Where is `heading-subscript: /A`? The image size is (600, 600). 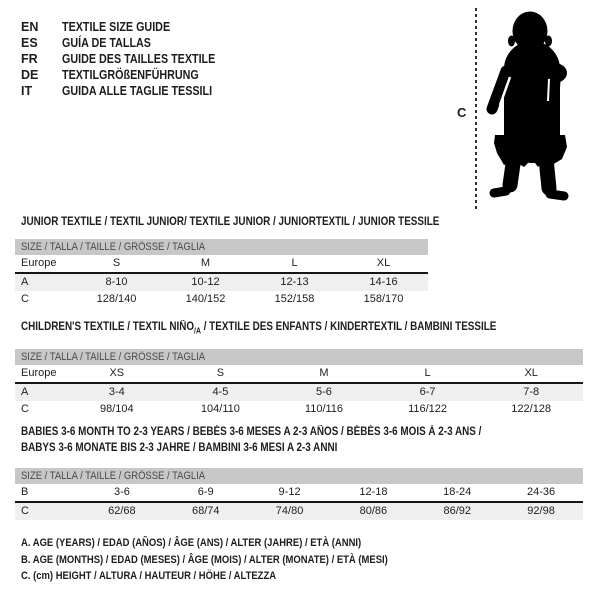
heading-subscript: /A is located at coordinates (197, 331).